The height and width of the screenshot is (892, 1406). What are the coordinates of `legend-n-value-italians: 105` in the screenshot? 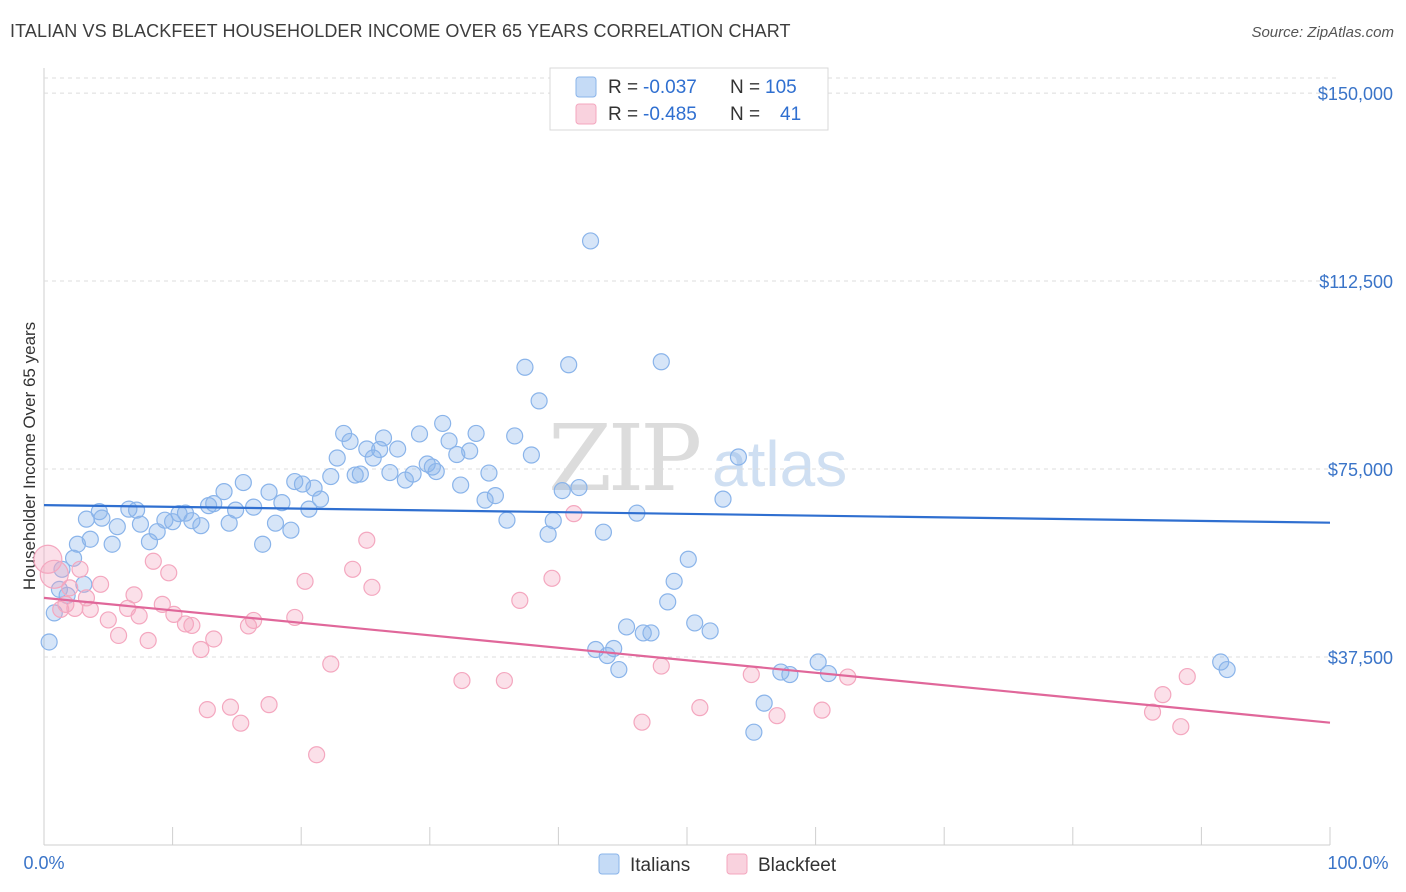 It's located at (781, 87).